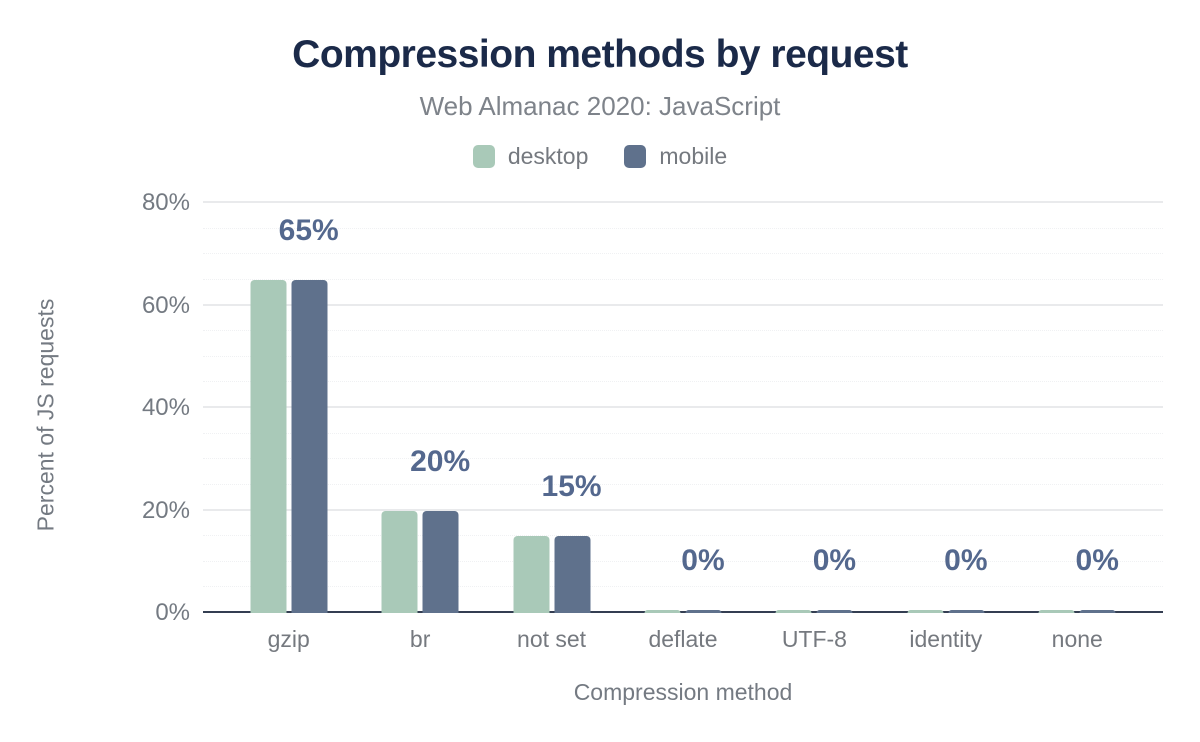 The height and width of the screenshot is (742, 1200). I want to click on desktop-bar-gzip, so click(268, 446).